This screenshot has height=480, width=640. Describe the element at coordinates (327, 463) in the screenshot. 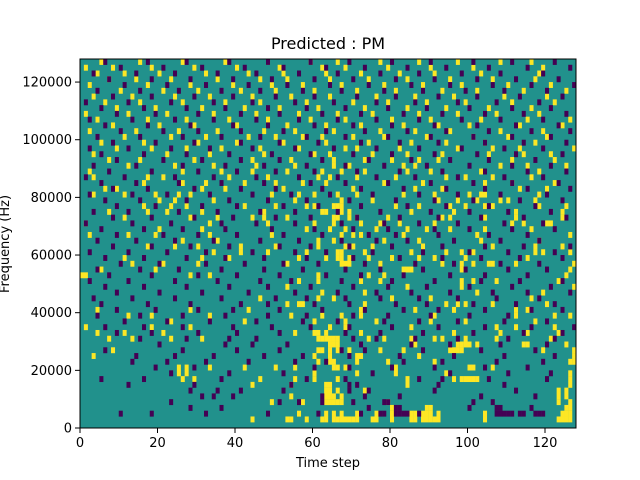

I see `x-axis-label: Time step` at that location.